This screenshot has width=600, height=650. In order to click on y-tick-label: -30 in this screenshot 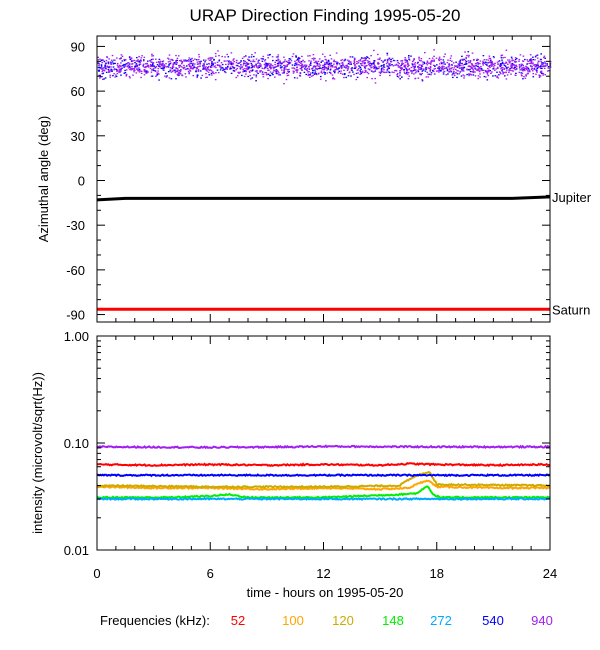, I will do `click(75, 225)`.